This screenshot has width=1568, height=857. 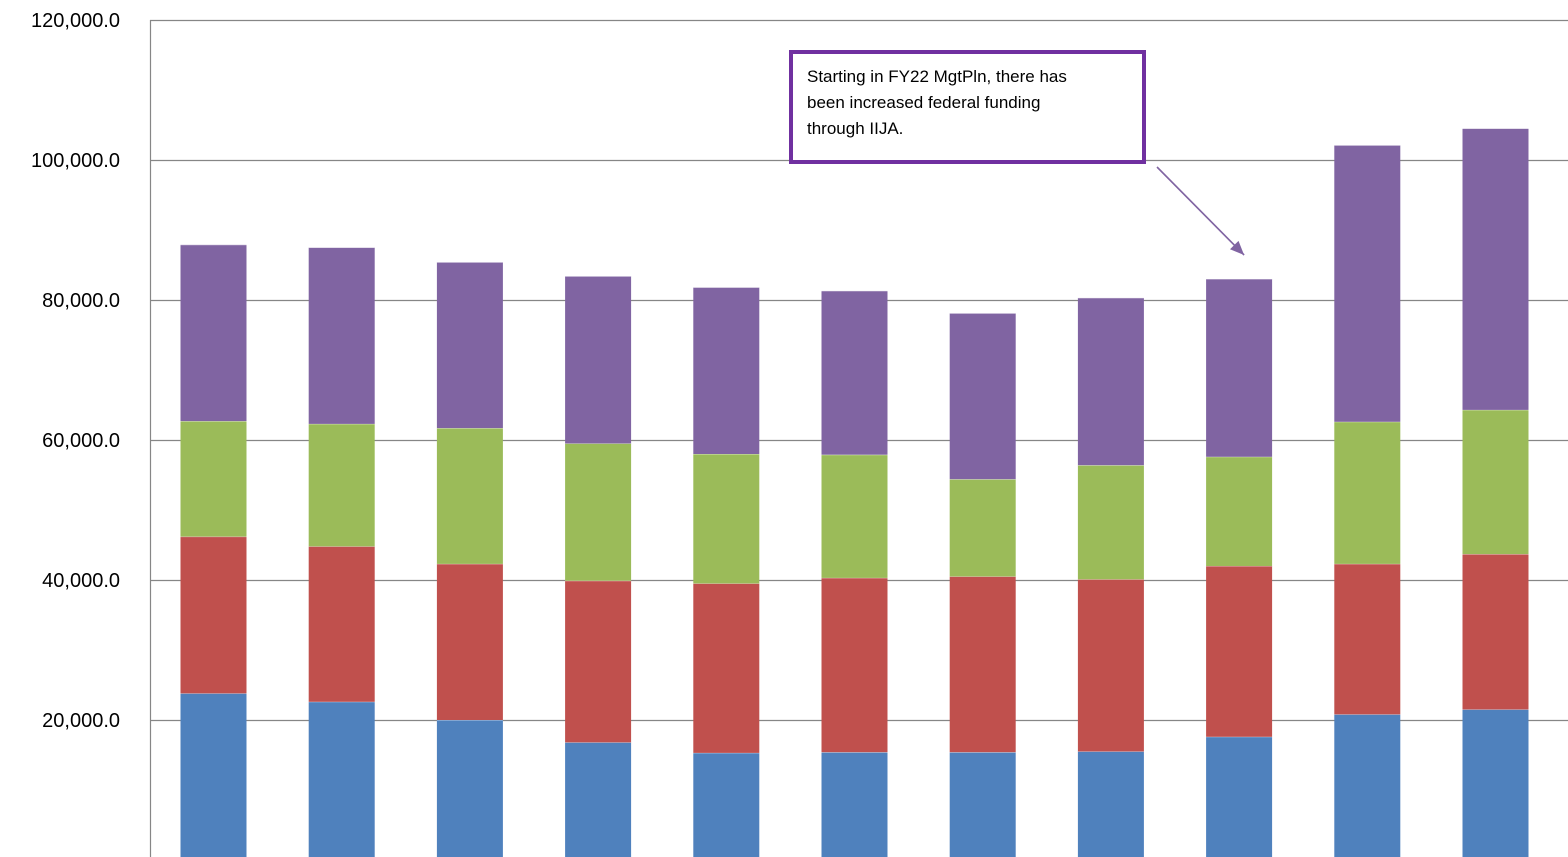 What do you see at coordinates (341, 335) in the screenshot?
I see `bar-segment-s3-c1` at bounding box center [341, 335].